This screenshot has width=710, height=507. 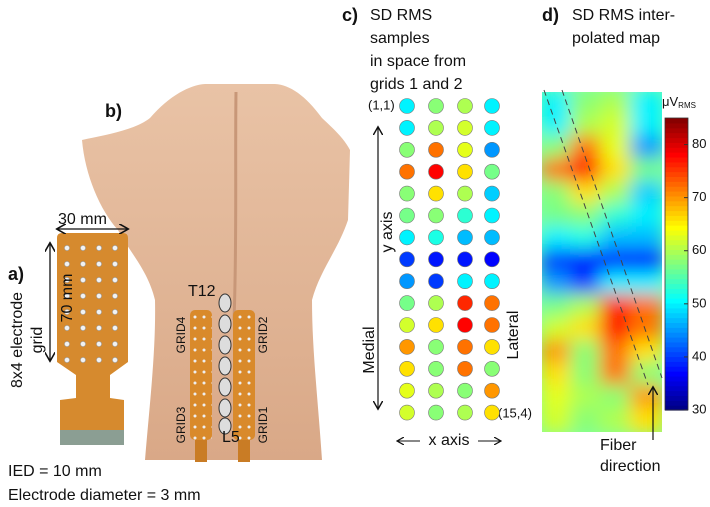 I want to click on unit-main: μV, so click(x=670, y=101).